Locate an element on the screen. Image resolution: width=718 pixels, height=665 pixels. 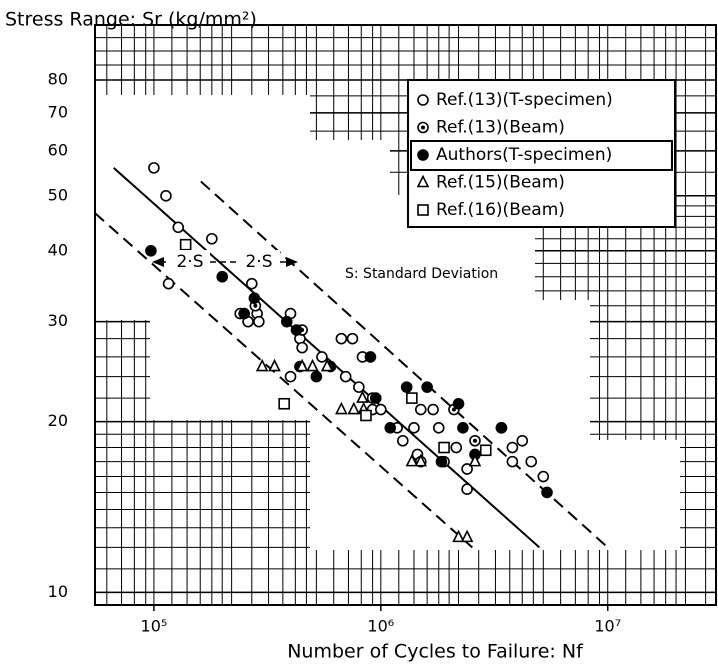
y-tick-label: 80 is located at coordinates (58, 78).